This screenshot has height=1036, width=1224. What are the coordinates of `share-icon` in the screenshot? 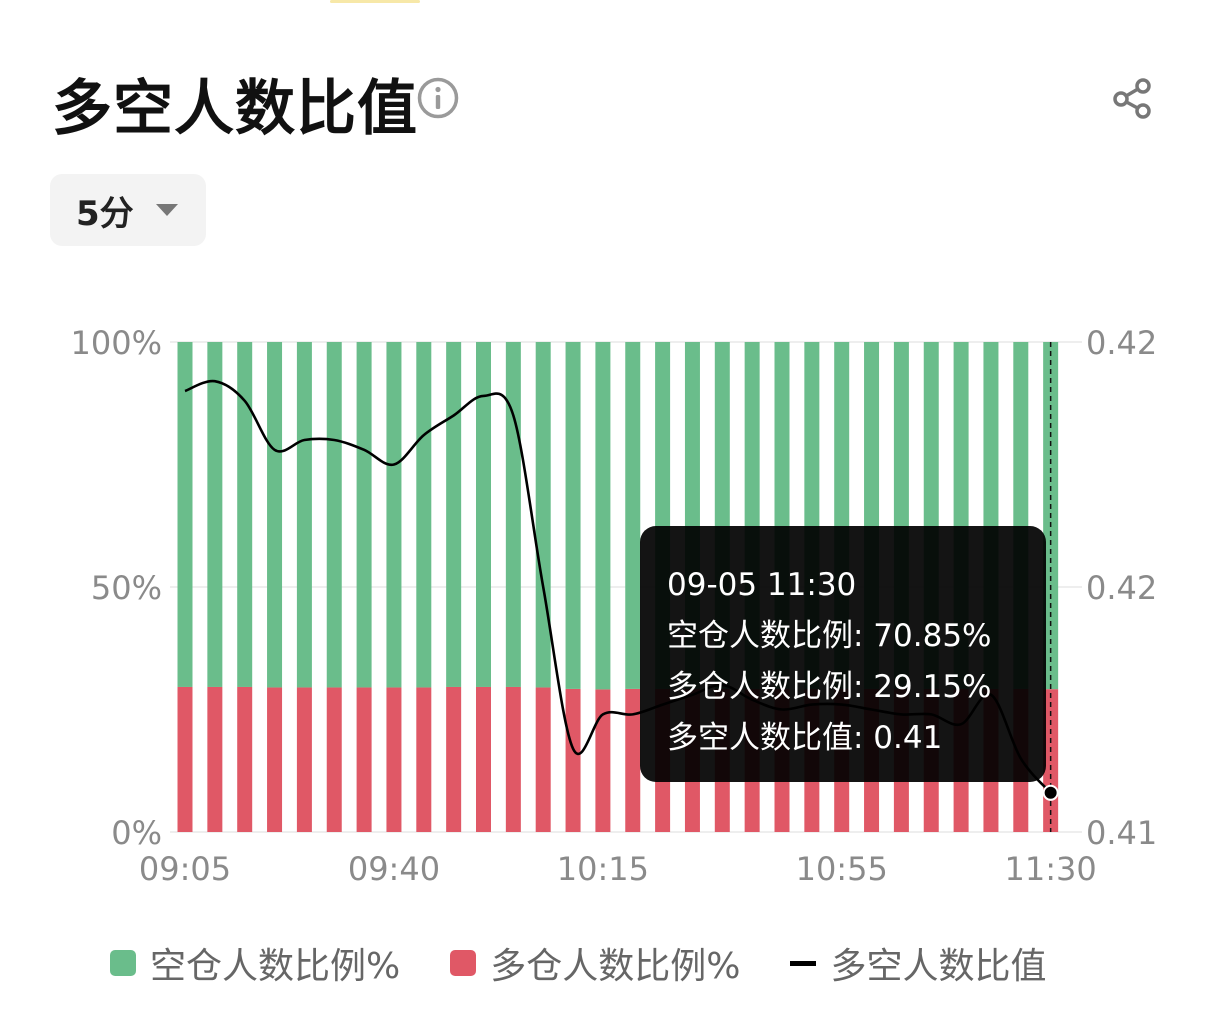 It's located at (1132, 98).